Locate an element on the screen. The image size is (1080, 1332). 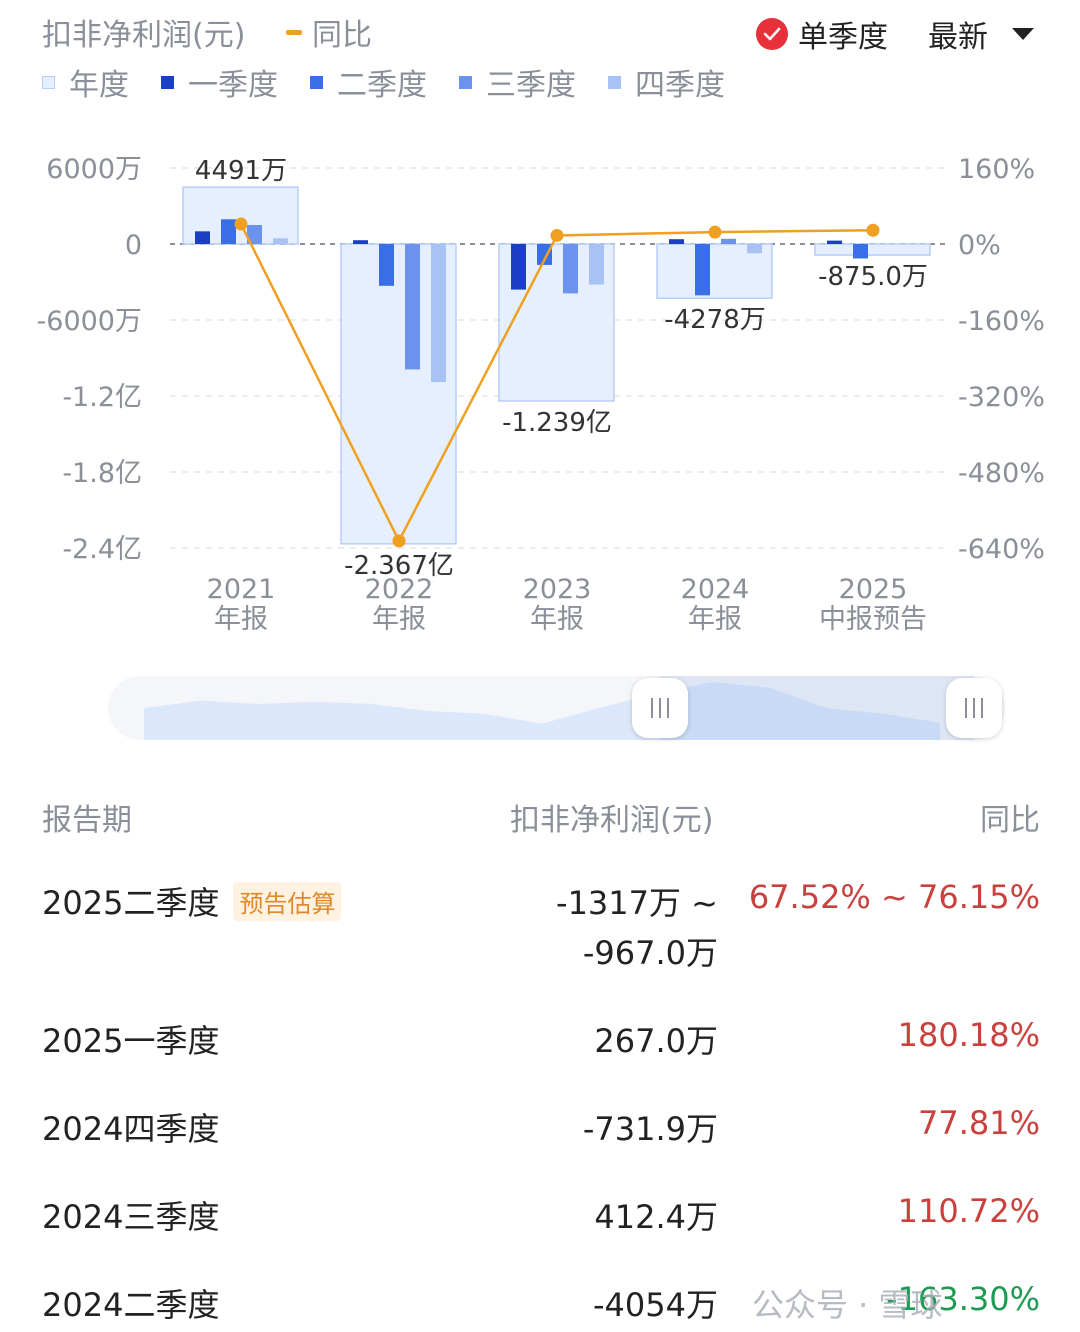
annual-value-label: 4491万 is located at coordinates (241, 171).